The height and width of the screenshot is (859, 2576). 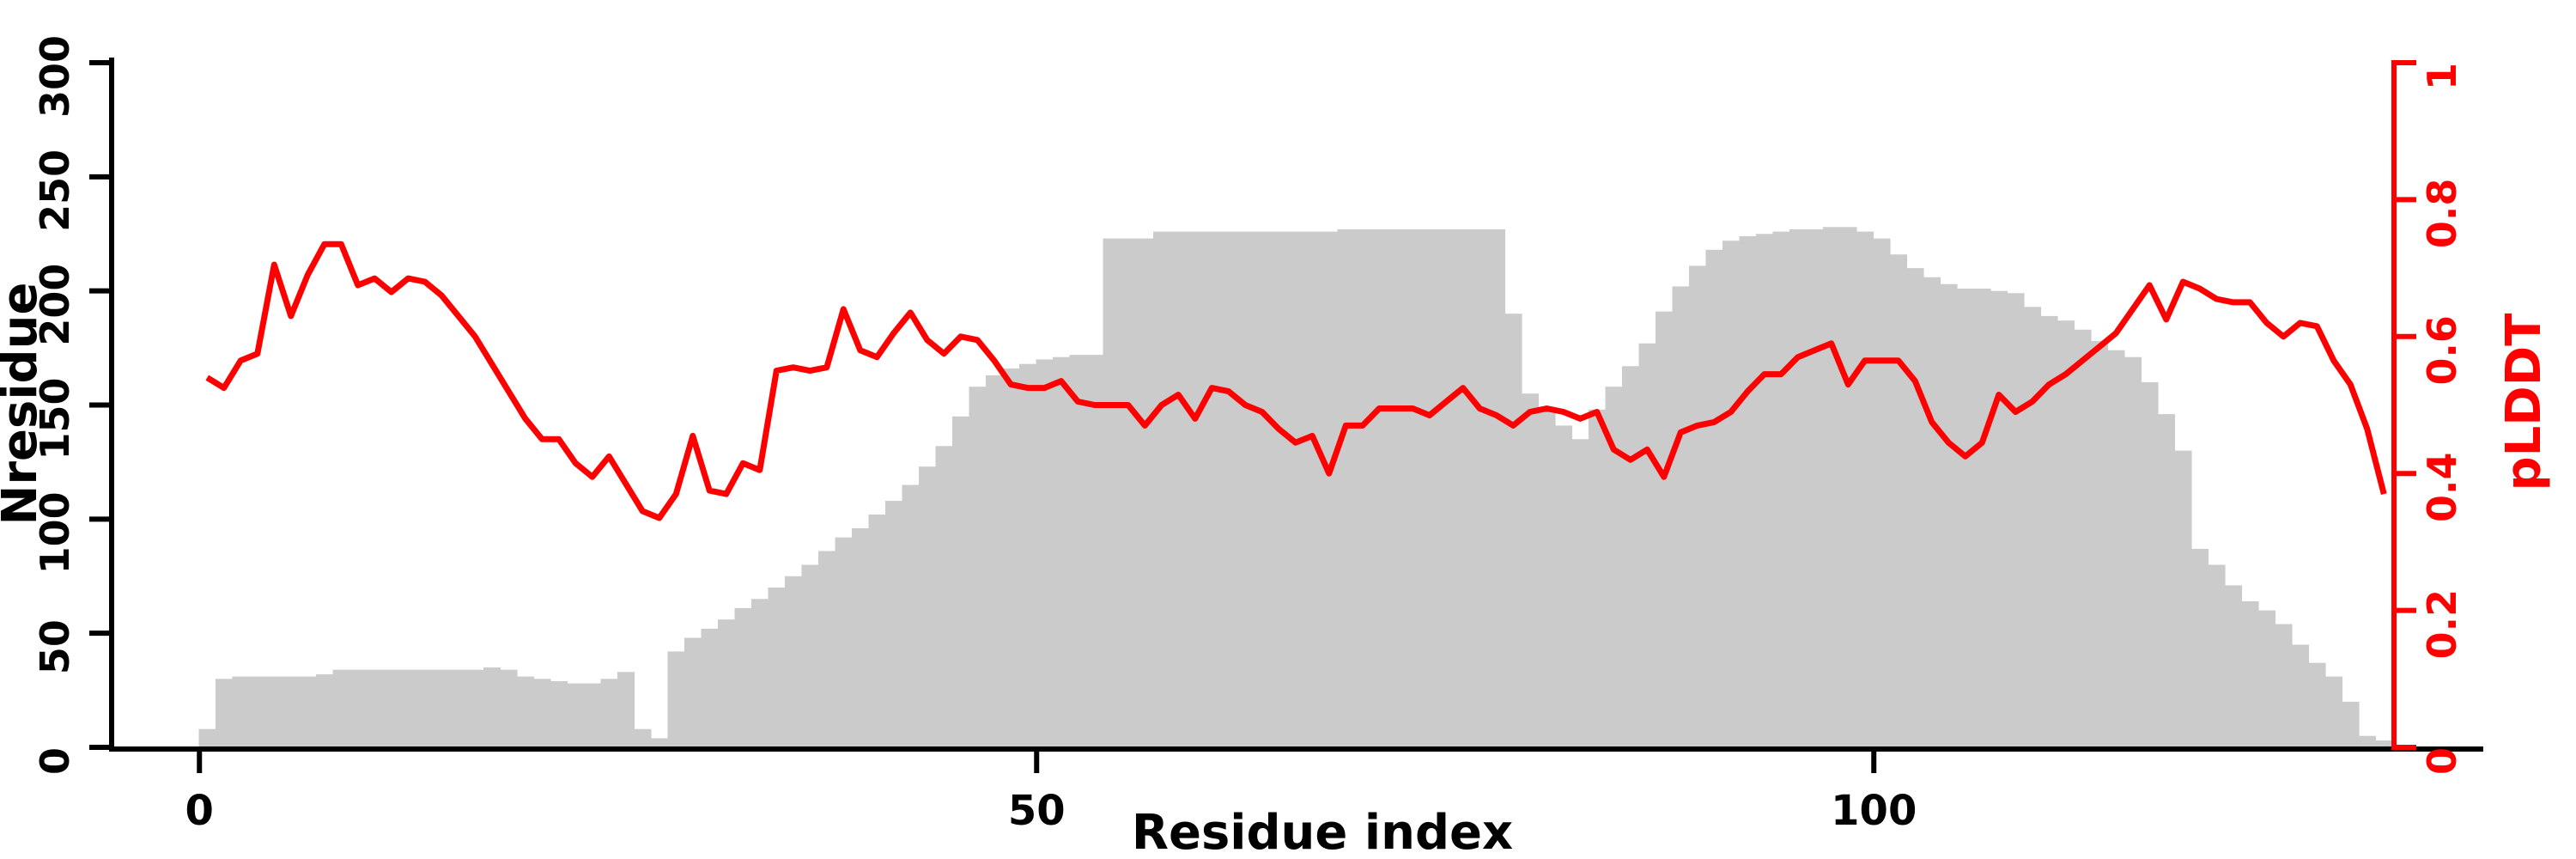 I want to click on tick-label: 150, so click(x=55, y=418).